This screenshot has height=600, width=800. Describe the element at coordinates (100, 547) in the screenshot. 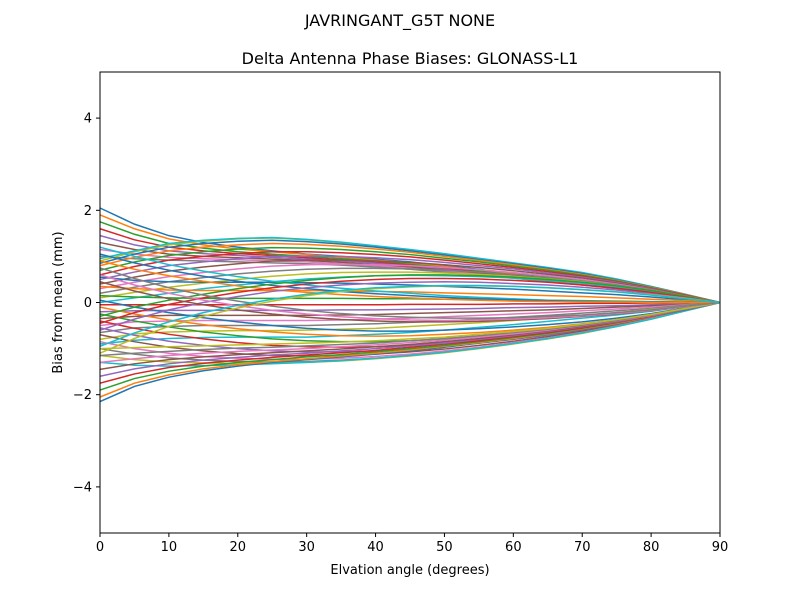

I see `x-tick-label: 0` at that location.